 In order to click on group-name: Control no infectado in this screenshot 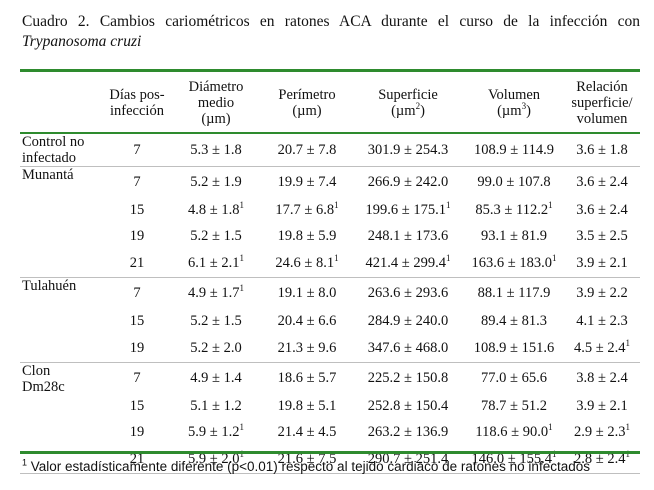, I will do `click(53, 150)`.